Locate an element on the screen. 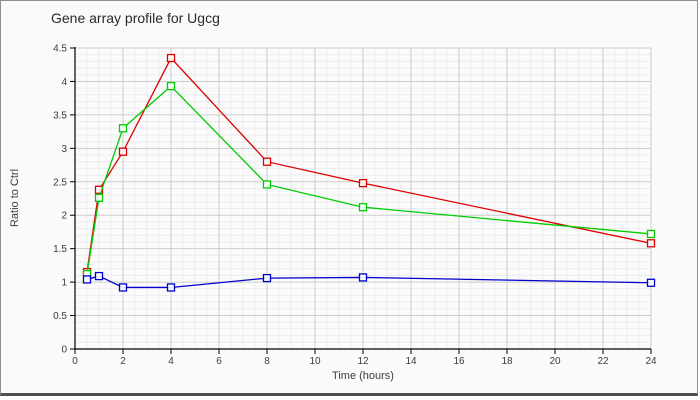  y-tick-label: 0.5 is located at coordinates (60, 316).